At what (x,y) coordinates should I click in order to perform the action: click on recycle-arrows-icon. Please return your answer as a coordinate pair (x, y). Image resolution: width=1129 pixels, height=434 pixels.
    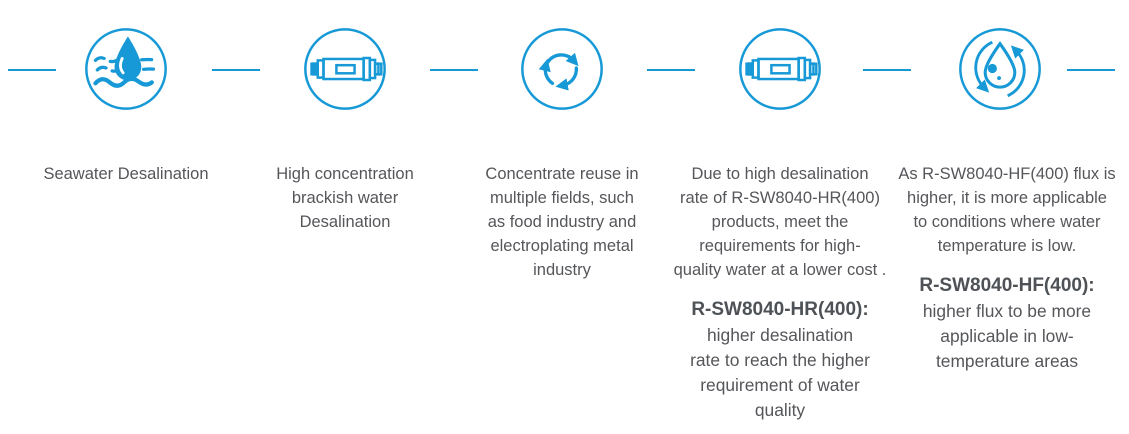
    Looking at the image, I should click on (562, 69).